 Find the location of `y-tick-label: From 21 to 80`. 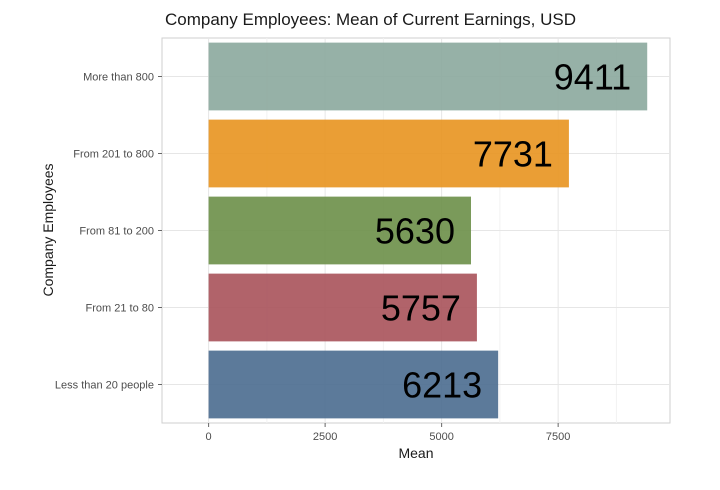

y-tick-label: From 21 to 80 is located at coordinates (120, 309).